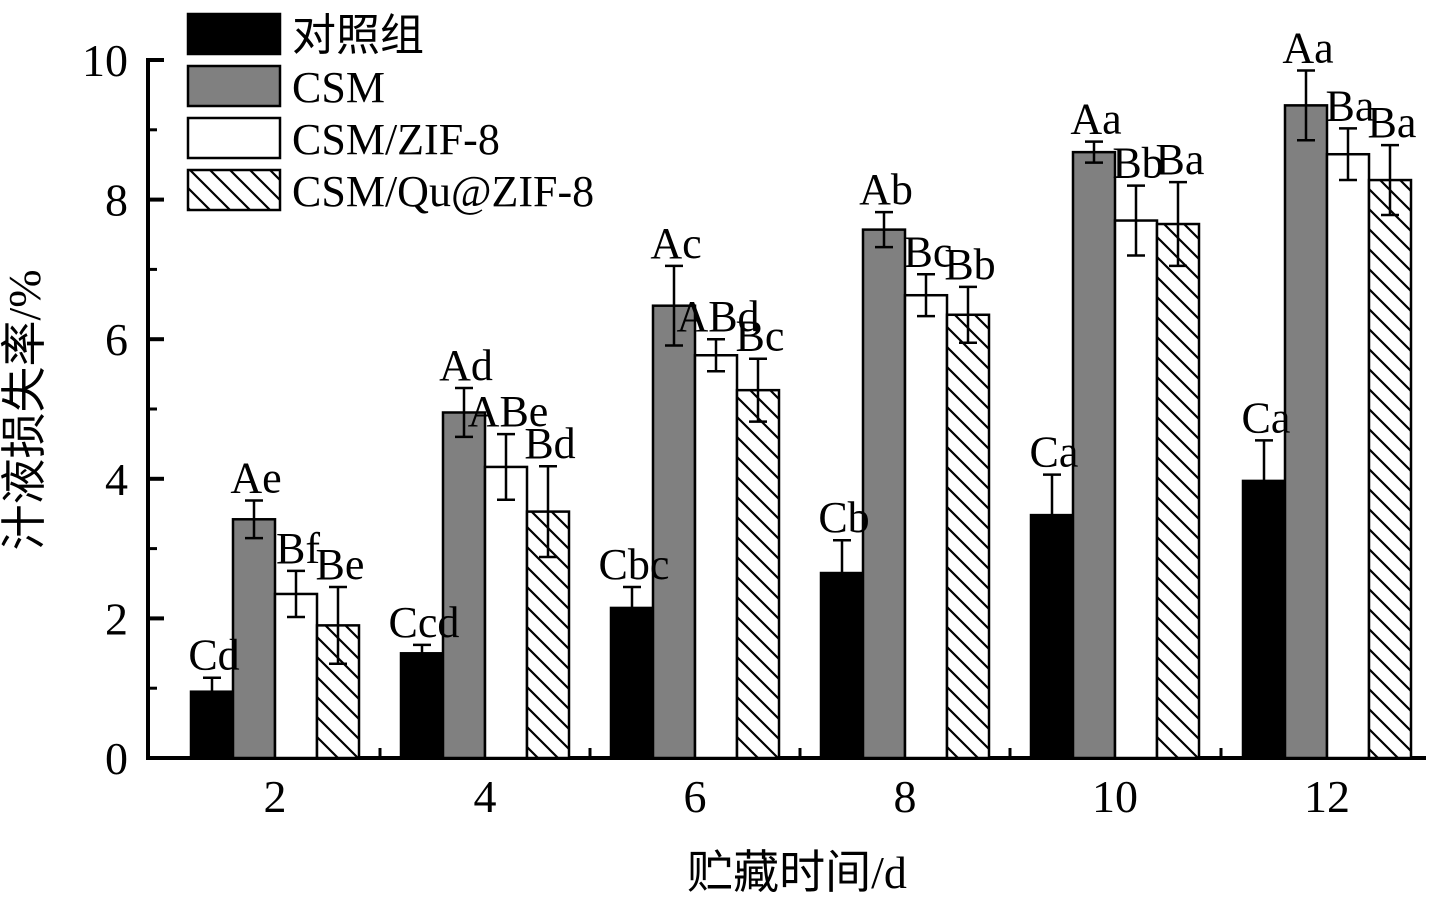 The width and height of the screenshot is (1454, 901). I want to click on y-axis-title: 汁液损失率/%, so click(25, 409).